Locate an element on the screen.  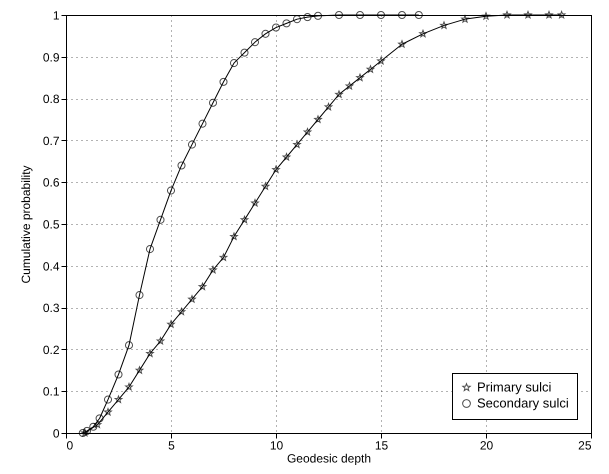
x-tick-label: 5 is located at coordinates (172, 445).